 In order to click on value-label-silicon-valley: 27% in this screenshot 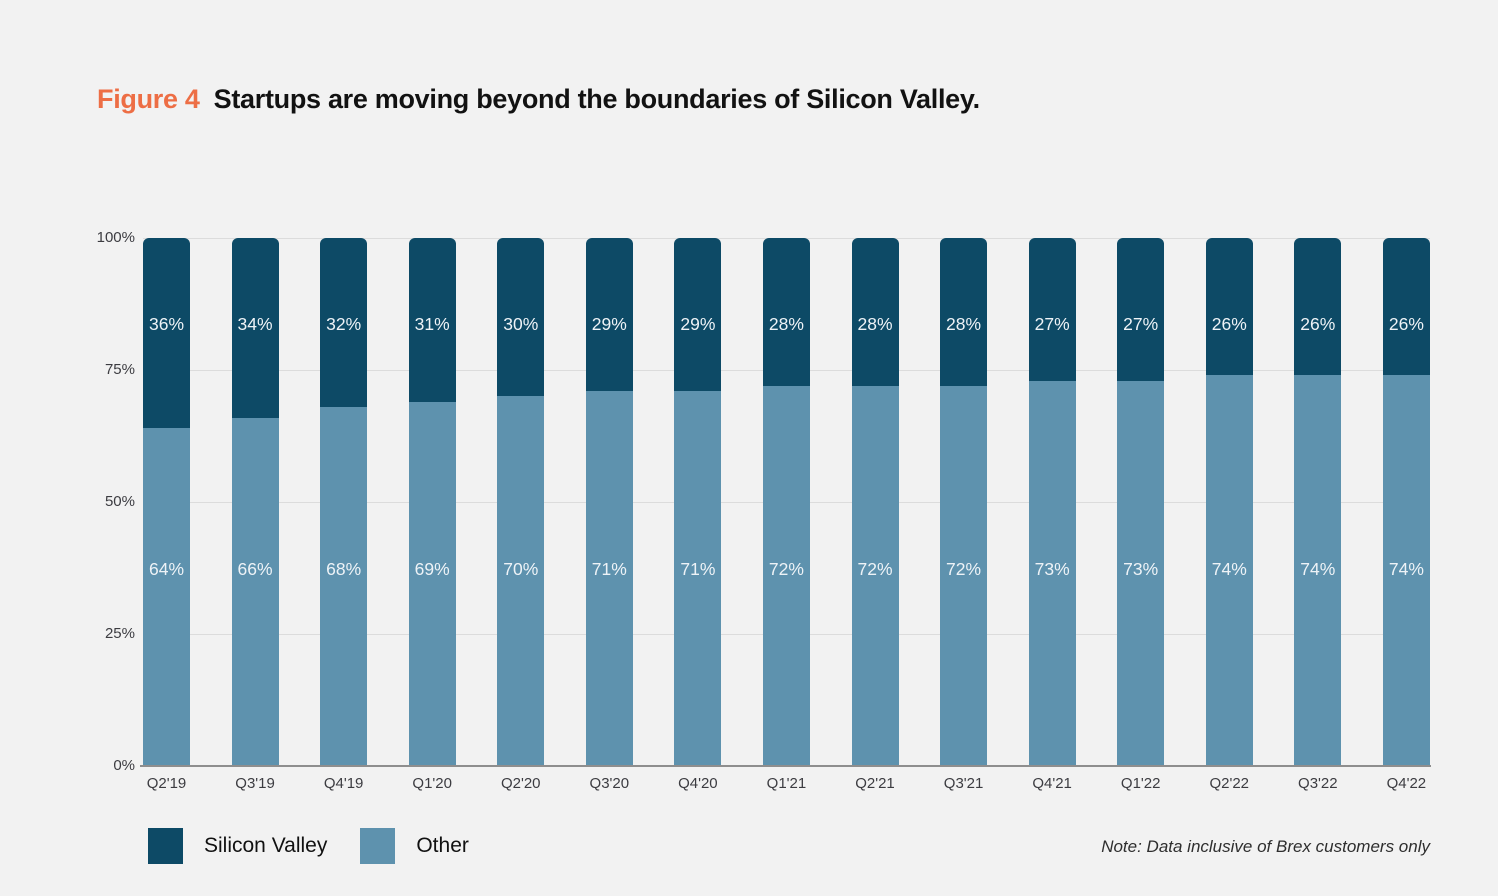, I will do `click(1141, 324)`.